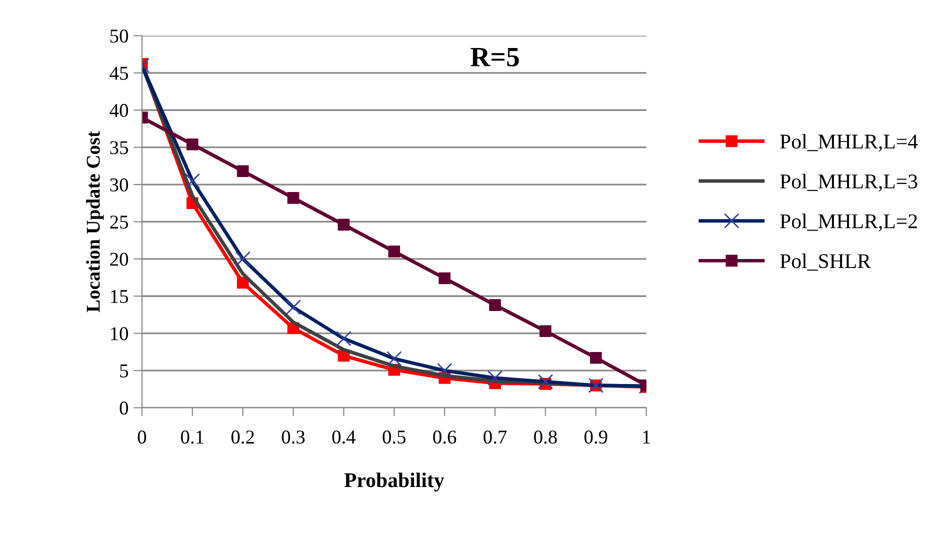 This screenshot has width=934, height=533. I want to click on y-axis-title: Location Update Cost, so click(95, 221).